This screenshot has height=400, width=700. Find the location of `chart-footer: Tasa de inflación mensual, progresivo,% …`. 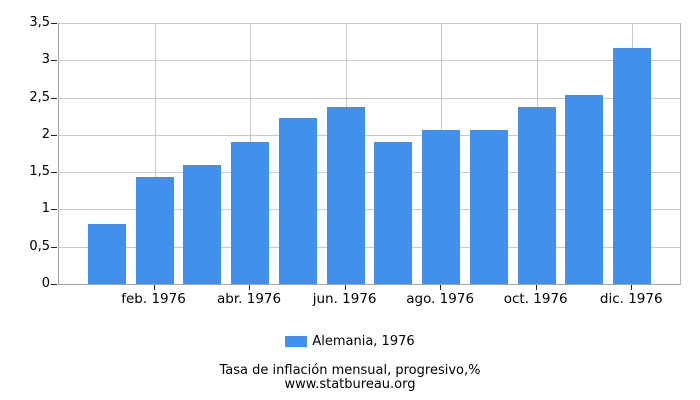

chart-footer: Tasa de inflación mensual, progresivo,% … is located at coordinates (350, 378).